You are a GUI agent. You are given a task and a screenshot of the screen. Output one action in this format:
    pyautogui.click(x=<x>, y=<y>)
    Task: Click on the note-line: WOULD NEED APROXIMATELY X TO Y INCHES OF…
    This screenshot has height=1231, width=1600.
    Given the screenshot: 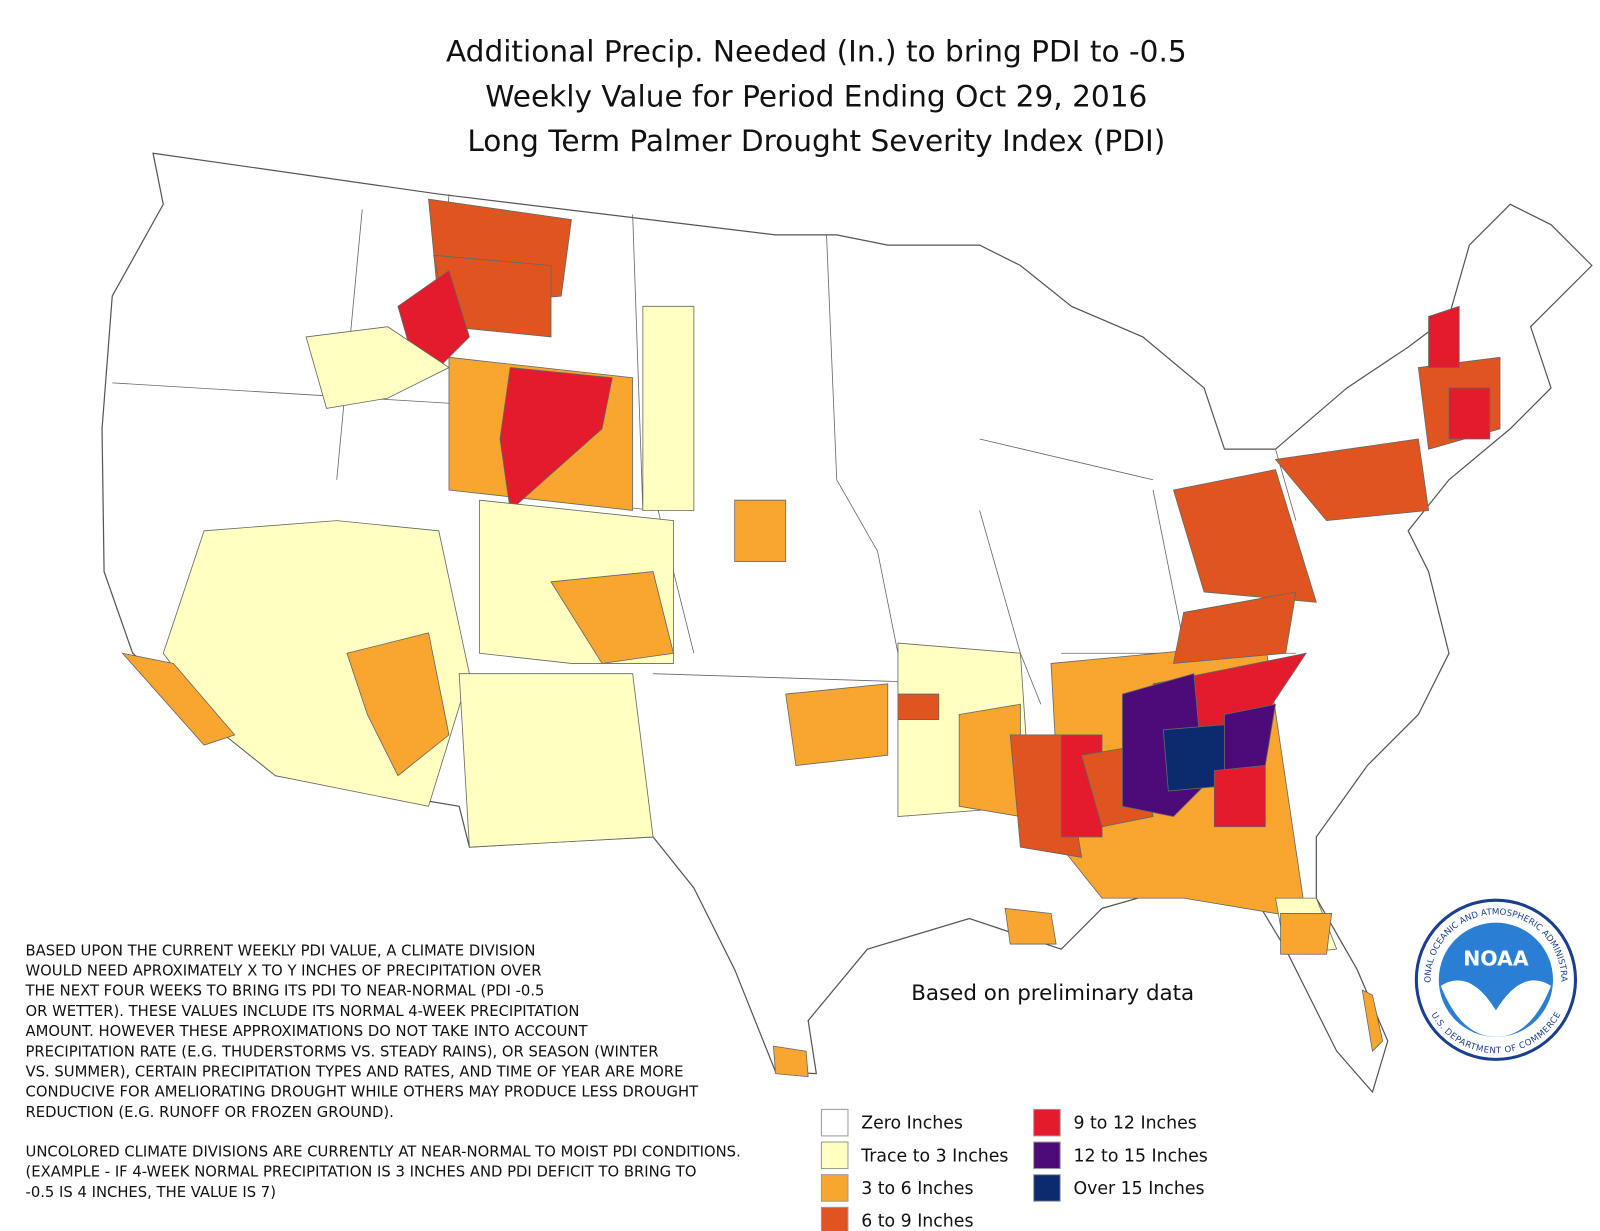 What is the action you would take?
    pyautogui.click(x=284, y=971)
    